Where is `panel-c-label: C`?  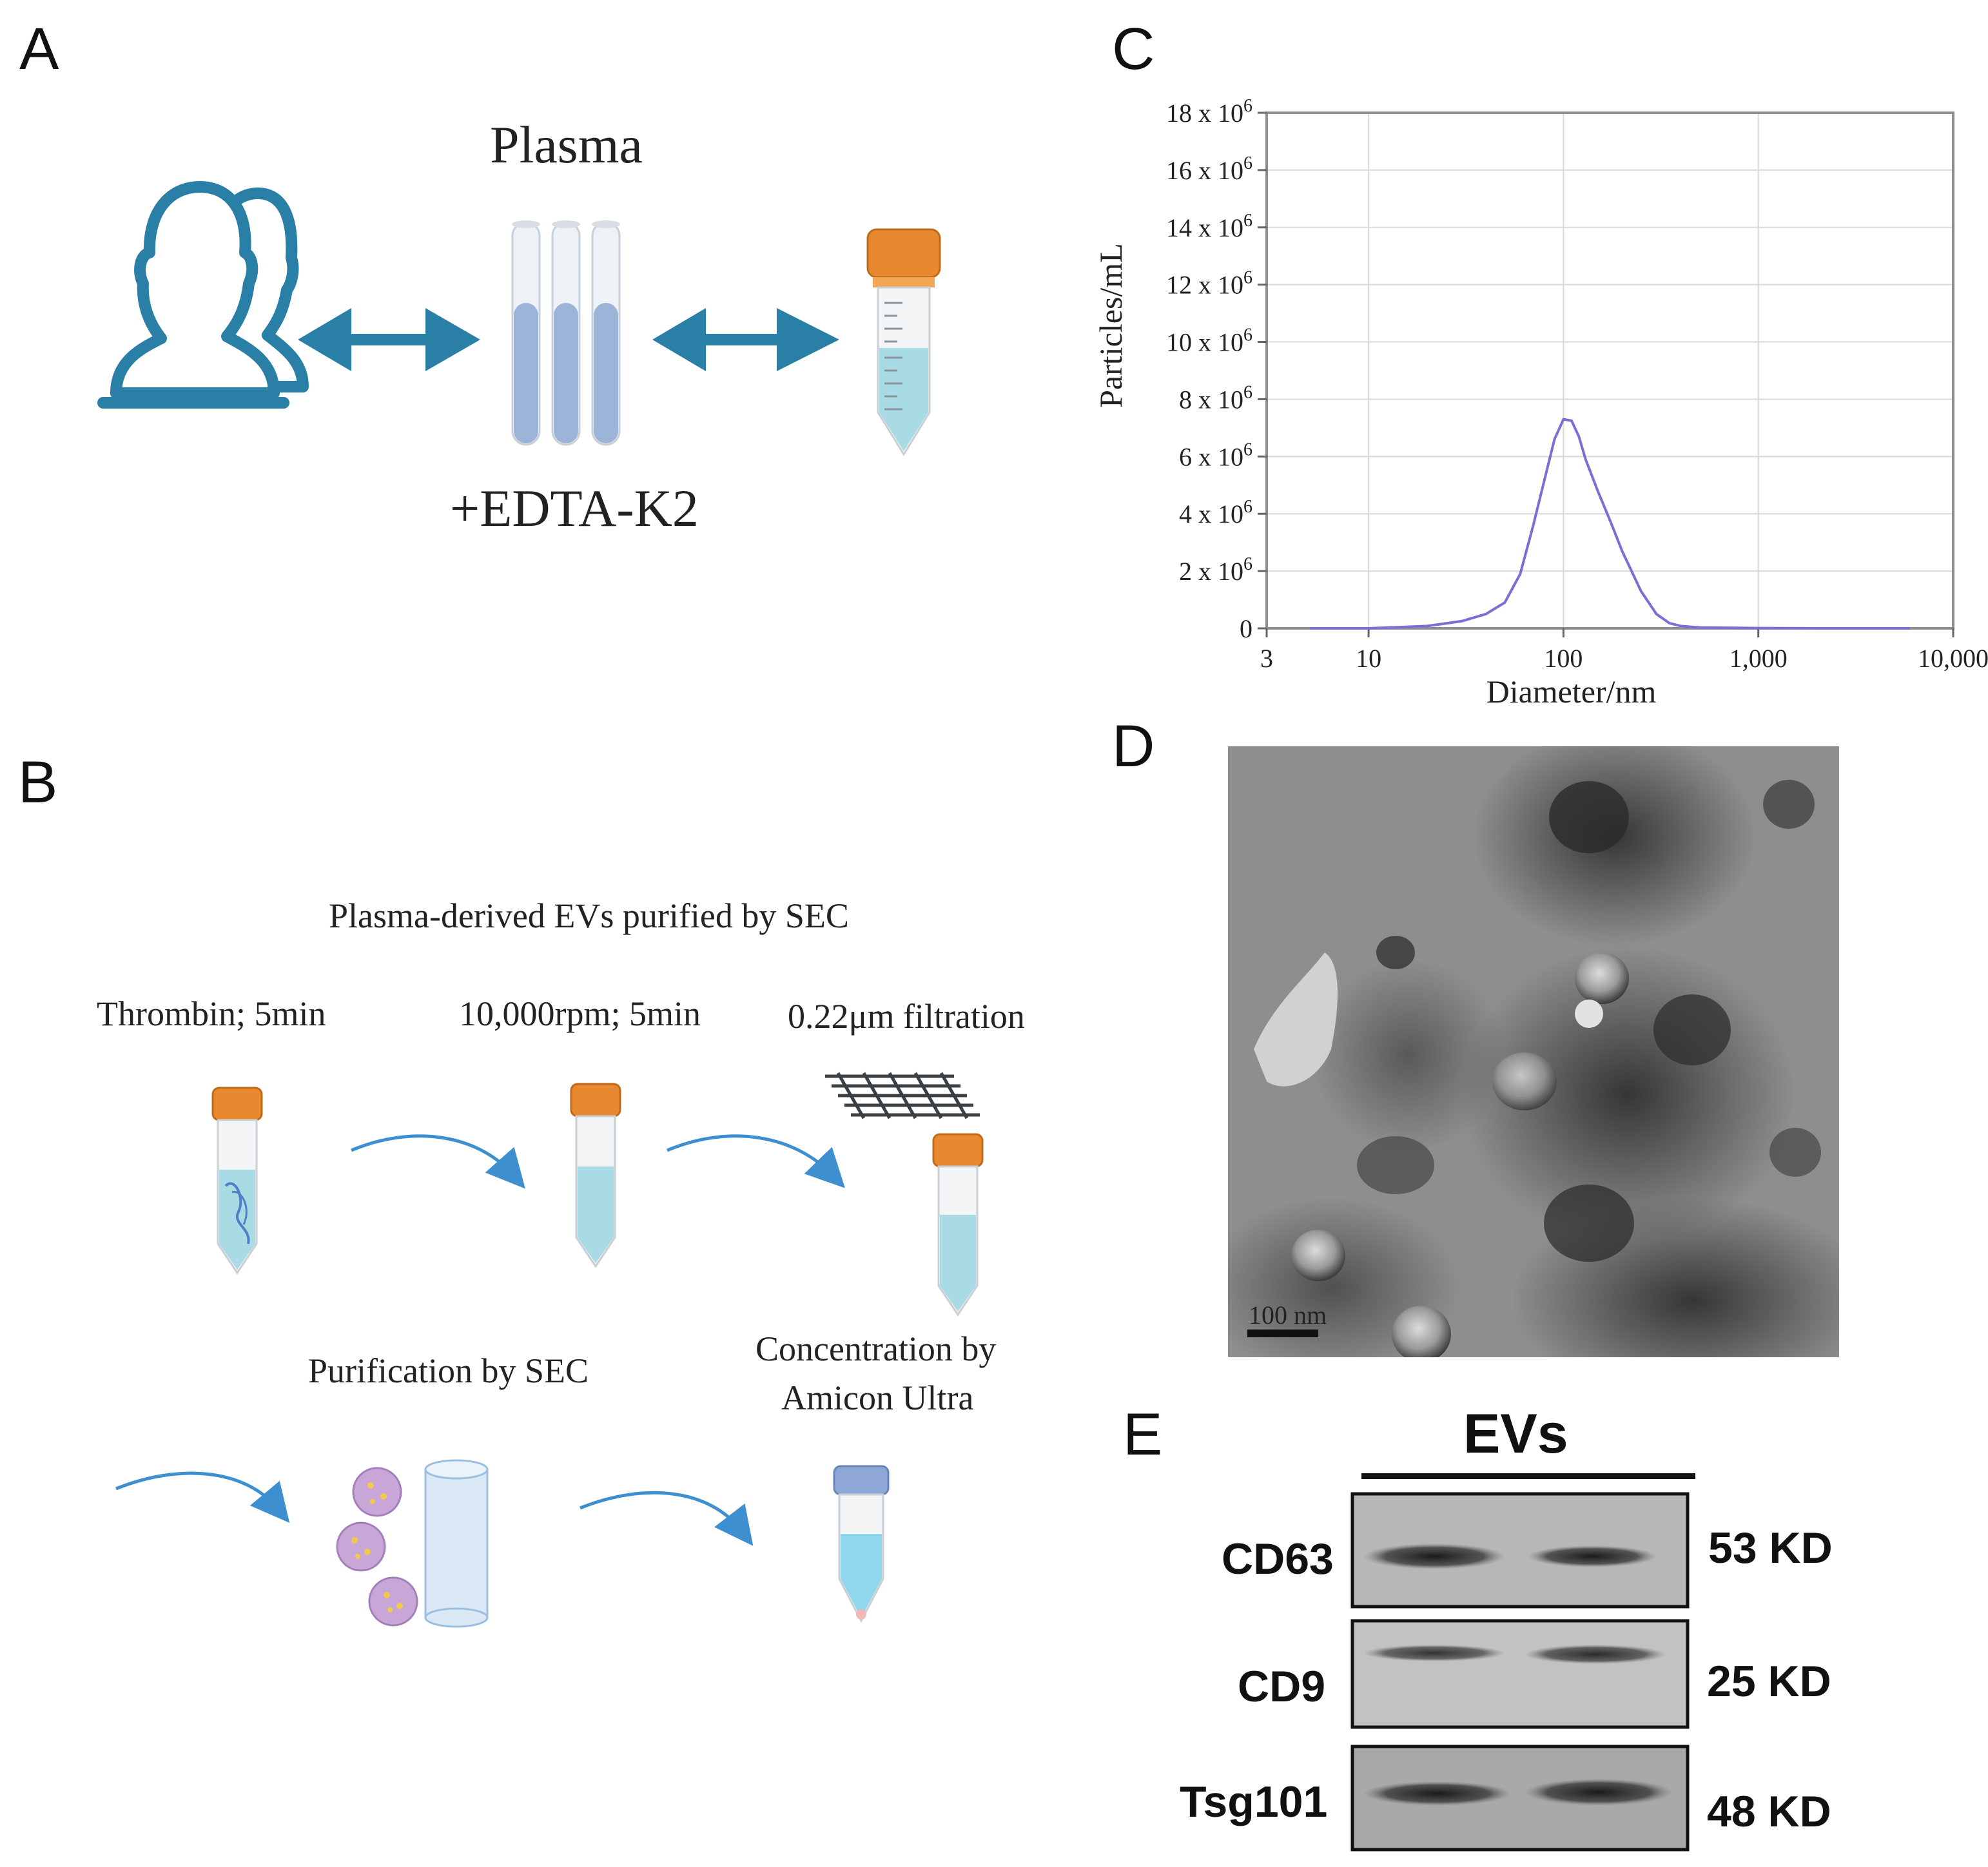
panel-c-label: C is located at coordinates (1133, 49).